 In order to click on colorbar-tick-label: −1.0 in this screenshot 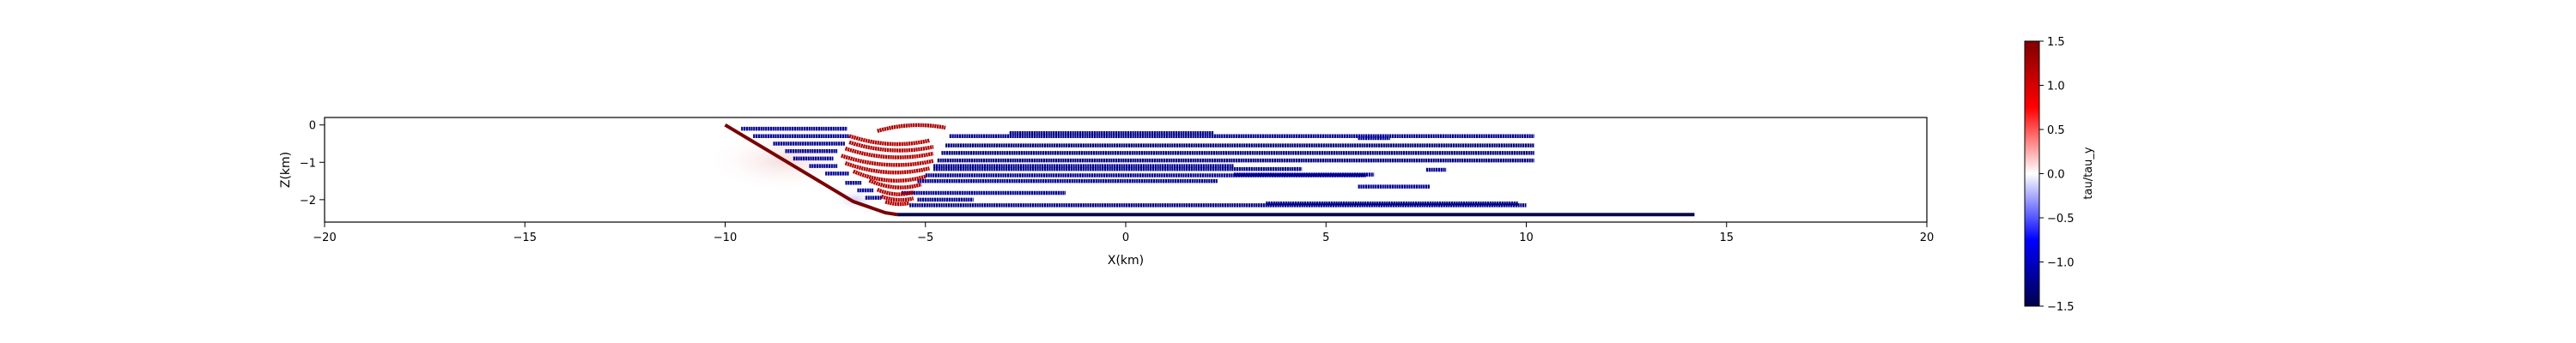, I will do `click(2061, 264)`.